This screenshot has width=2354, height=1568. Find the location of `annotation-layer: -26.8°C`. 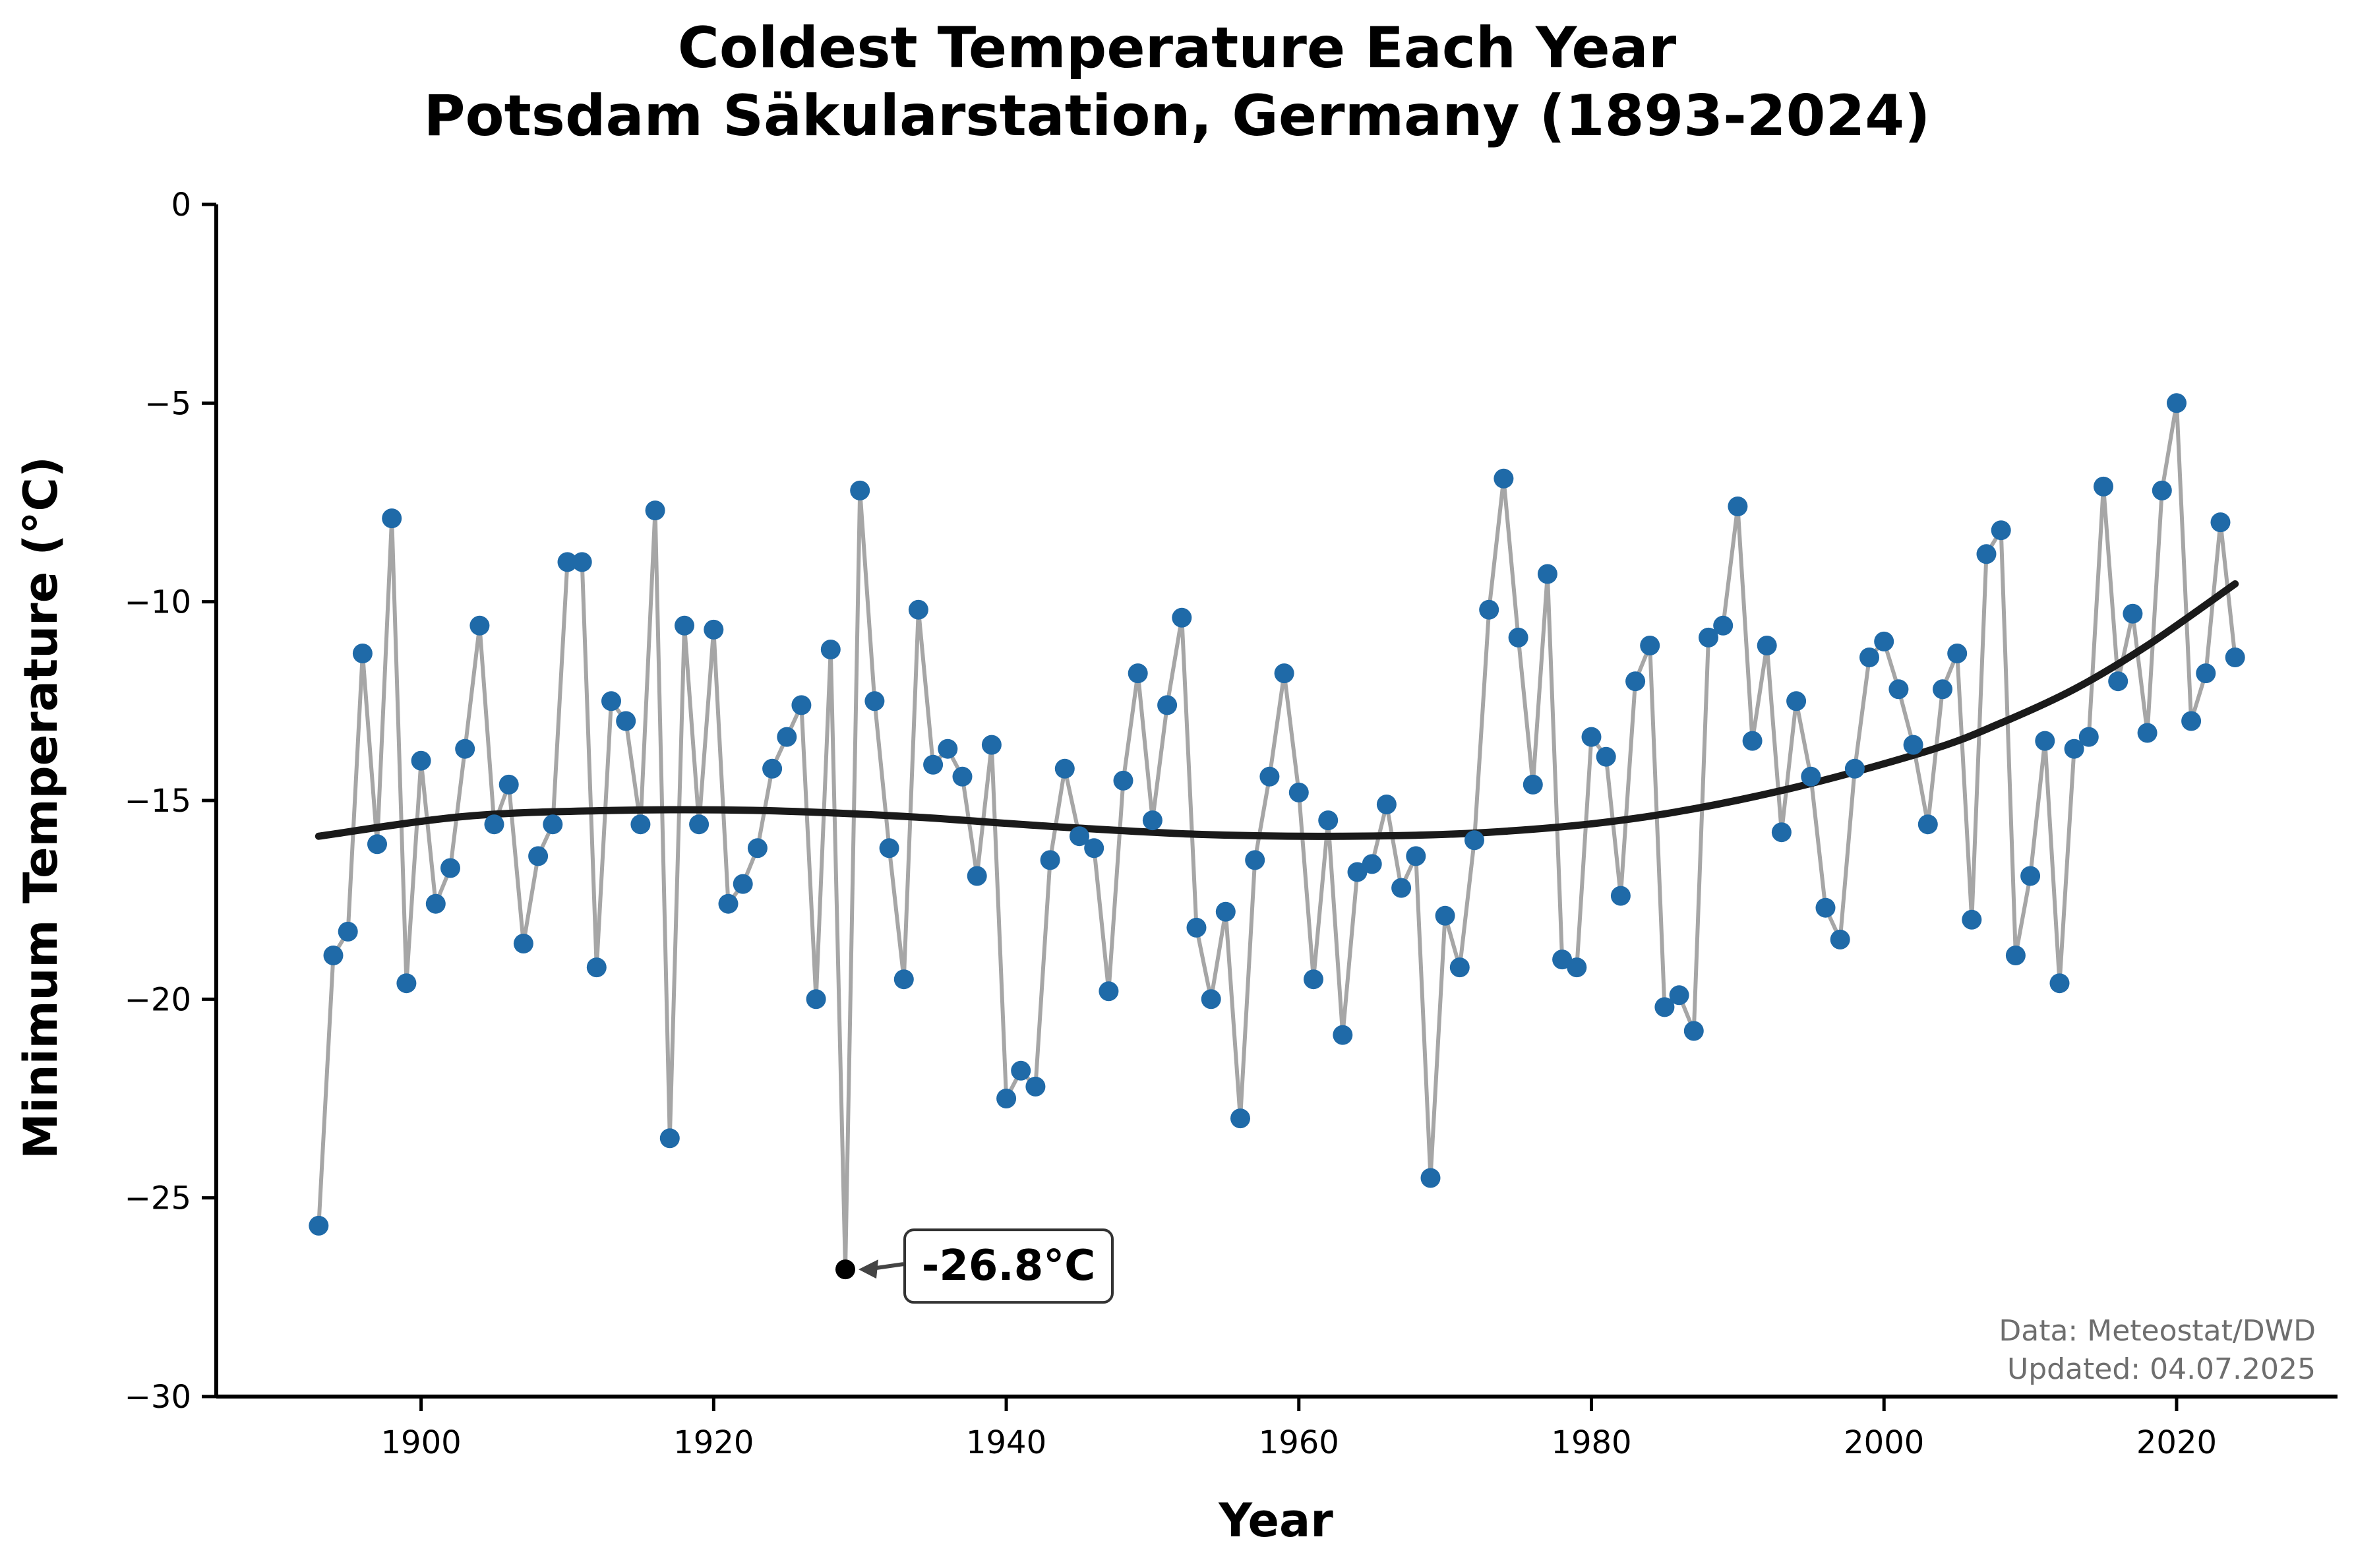

annotation-layer: -26.8°C is located at coordinates (987, 1266).